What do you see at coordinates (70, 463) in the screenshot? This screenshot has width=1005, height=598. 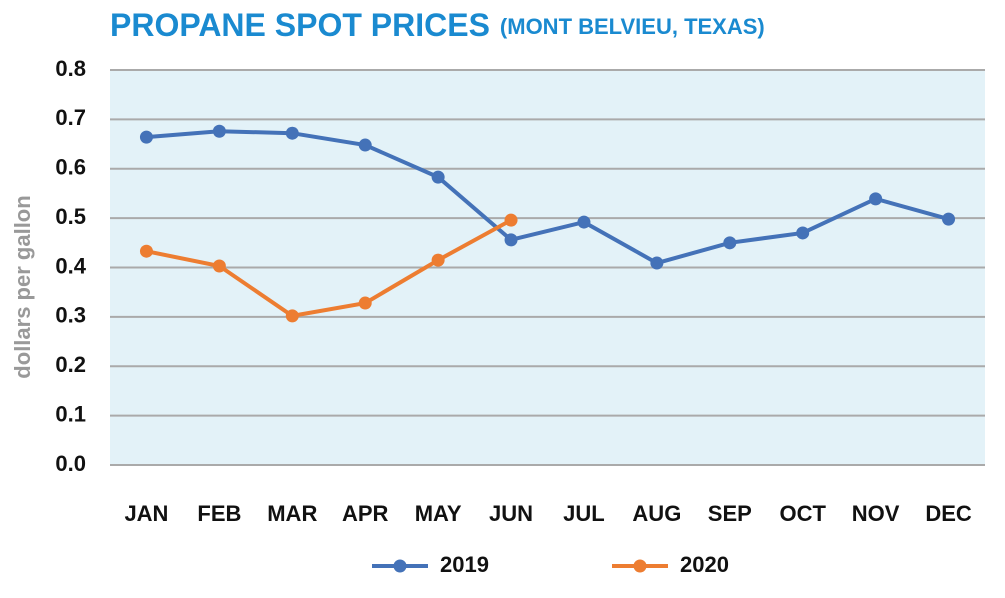 I see `y-tick-label: 0.0` at bounding box center [70, 463].